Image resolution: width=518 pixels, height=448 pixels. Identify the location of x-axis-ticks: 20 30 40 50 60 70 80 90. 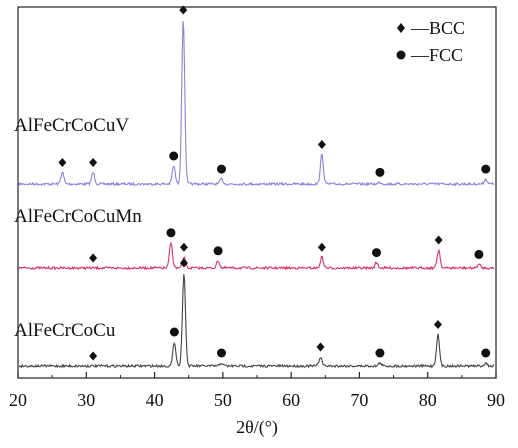
(257, 391).